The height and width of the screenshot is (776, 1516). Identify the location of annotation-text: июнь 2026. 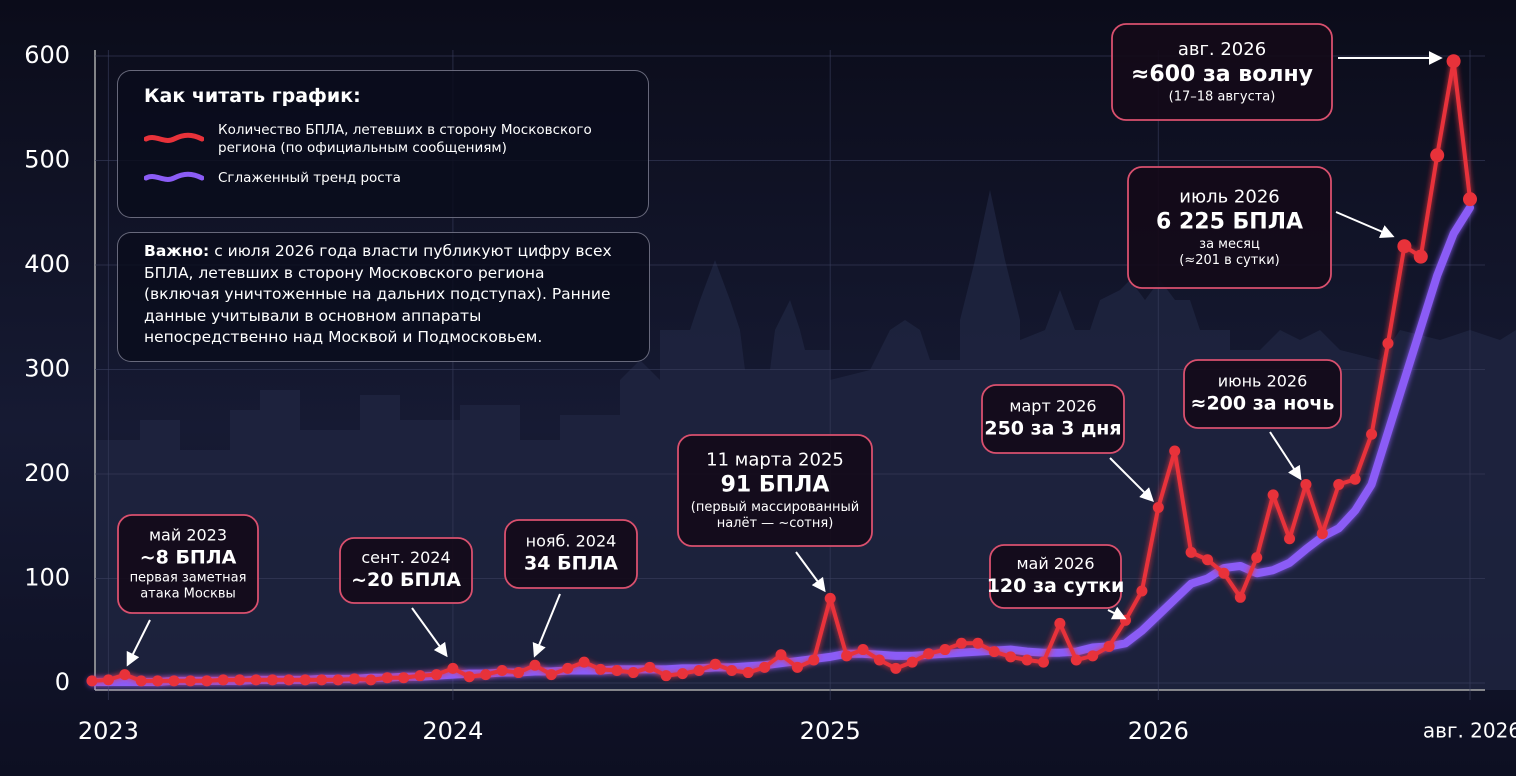
(1263, 381).